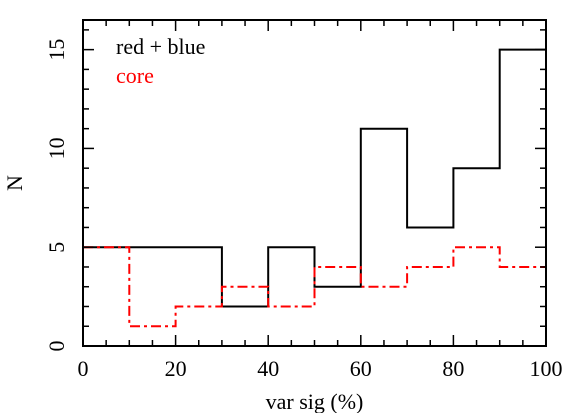 Image resolution: width=565 pixels, height=413 pixels. What do you see at coordinates (83, 368) in the screenshot?
I see `x-tick-label: 0` at bounding box center [83, 368].